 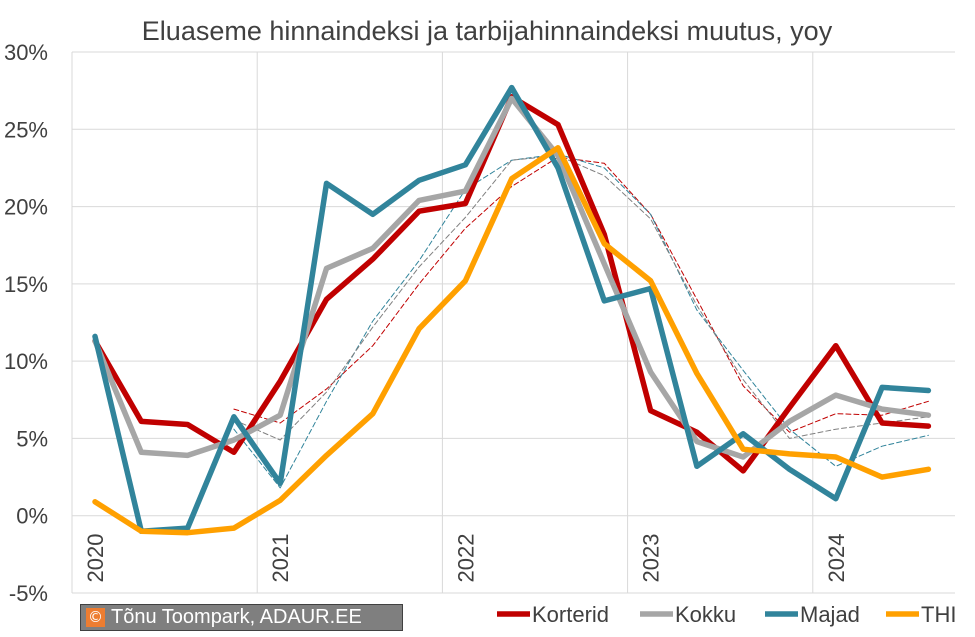 What do you see at coordinates (26, 207) in the screenshot?
I see `y-tick-label: 20%` at bounding box center [26, 207].